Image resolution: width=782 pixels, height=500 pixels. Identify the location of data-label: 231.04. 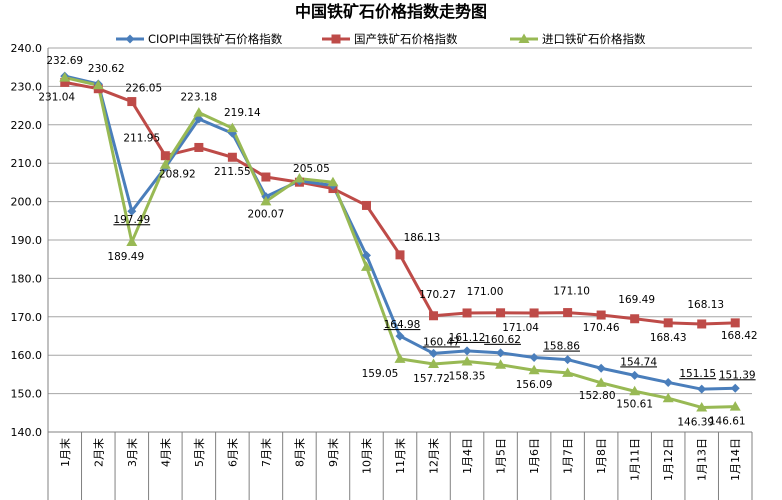
(56, 97).